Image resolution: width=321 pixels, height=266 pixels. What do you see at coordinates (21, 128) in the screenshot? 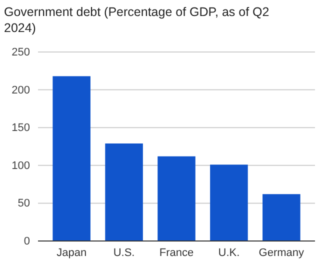
I see `y-tick-label: 150` at bounding box center [21, 128].